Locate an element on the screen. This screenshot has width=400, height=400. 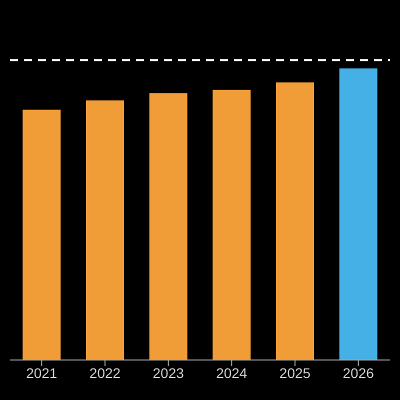
x-tick-label: 2023 is located at coordinates (168, 372).